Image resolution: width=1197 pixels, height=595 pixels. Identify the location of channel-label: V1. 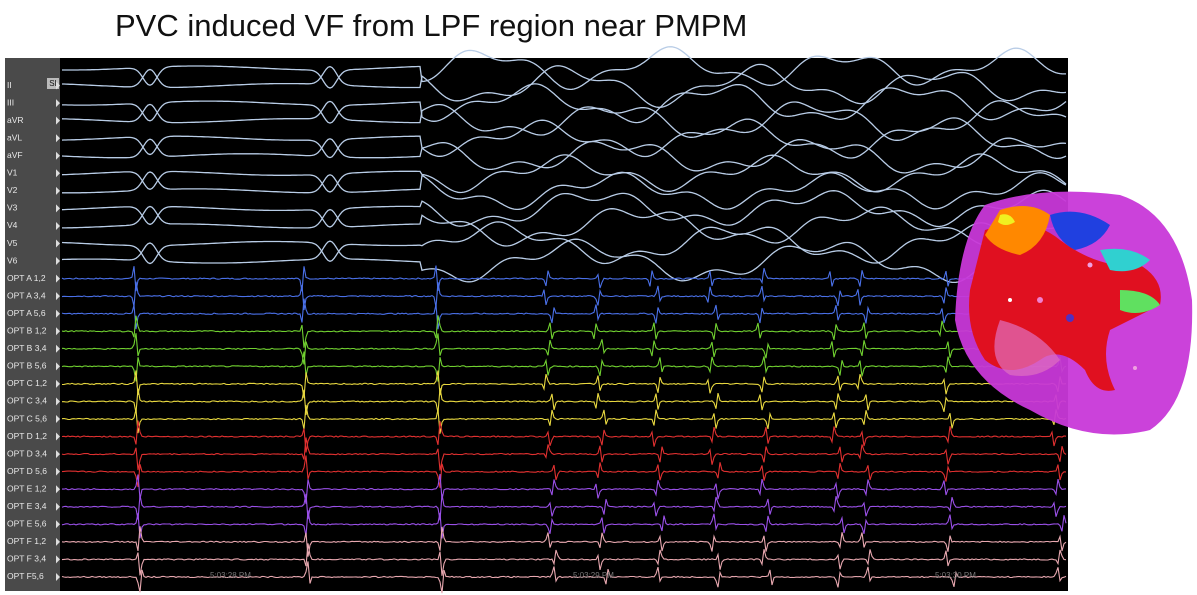
(12, 173).